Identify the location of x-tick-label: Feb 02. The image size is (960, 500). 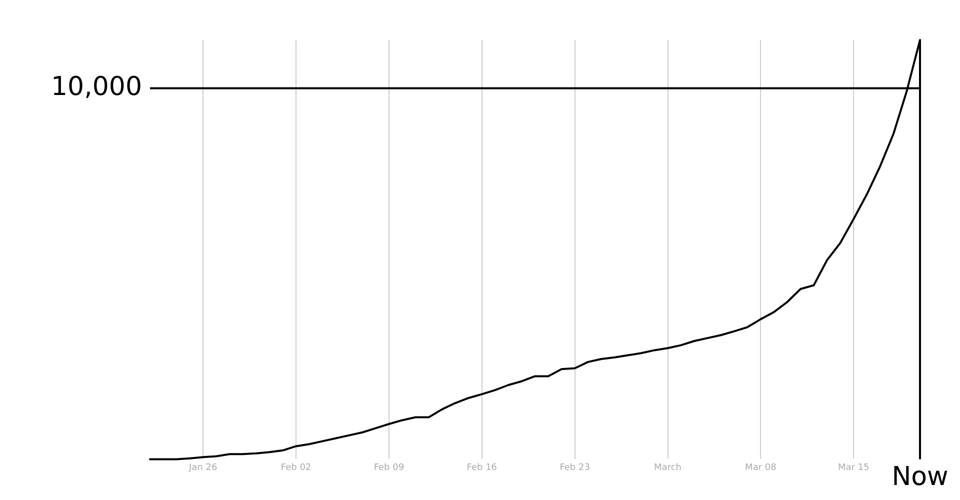
(296, 467).